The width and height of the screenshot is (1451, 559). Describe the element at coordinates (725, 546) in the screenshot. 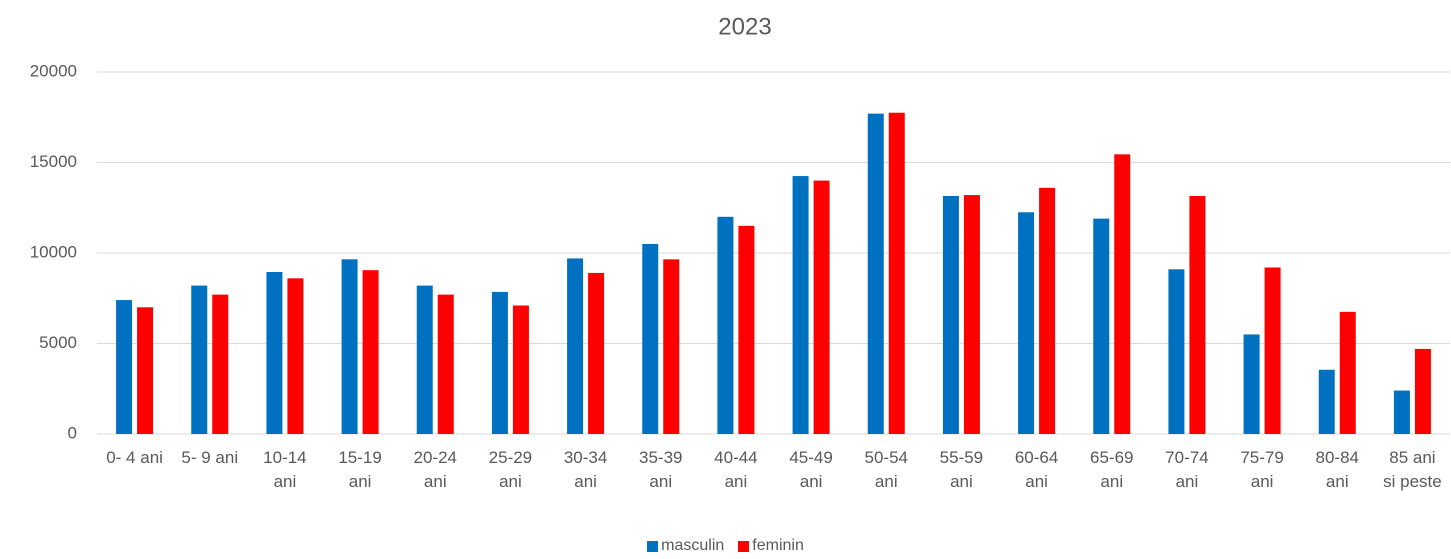

I see `legend: masculin feminin` at that location.